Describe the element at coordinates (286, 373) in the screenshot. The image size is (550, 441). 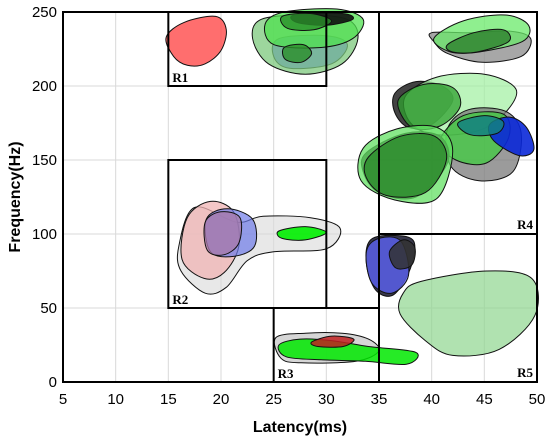
I see `region-label-r3: R3` at that location.